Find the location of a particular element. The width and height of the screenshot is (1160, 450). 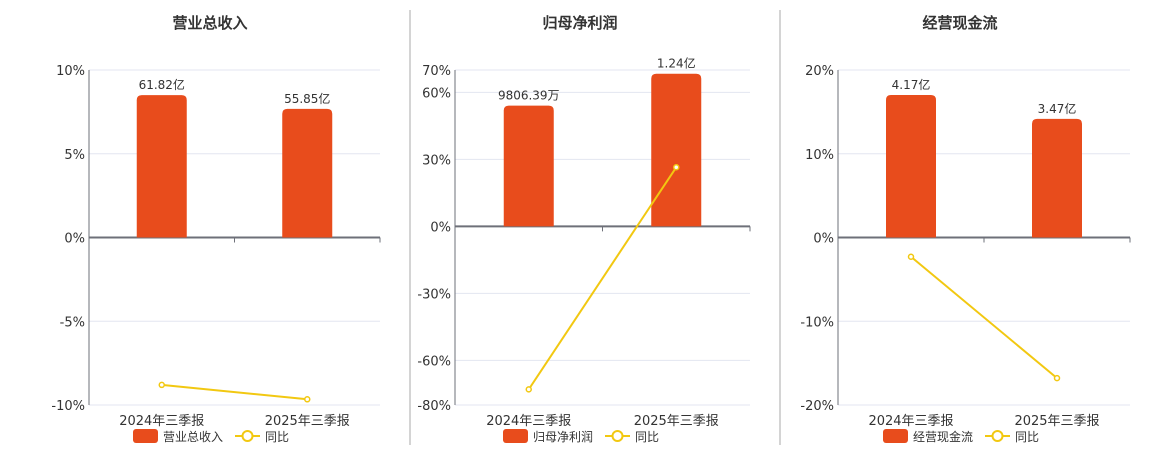

bar-data-label: 1.24亿 is located at coordinates (676, 63).